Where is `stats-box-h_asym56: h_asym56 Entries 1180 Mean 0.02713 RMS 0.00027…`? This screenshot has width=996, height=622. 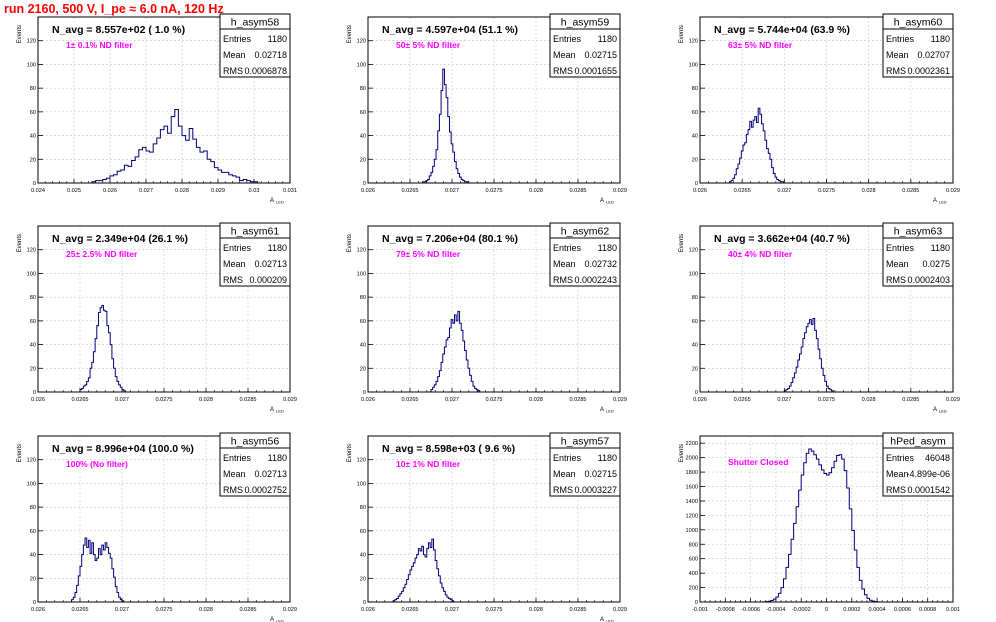
stats-box-h_asym56: h_asym56 Entries 1180 Mean 0.02713 RMS 0.00027… is located at coordinates (255, 464).